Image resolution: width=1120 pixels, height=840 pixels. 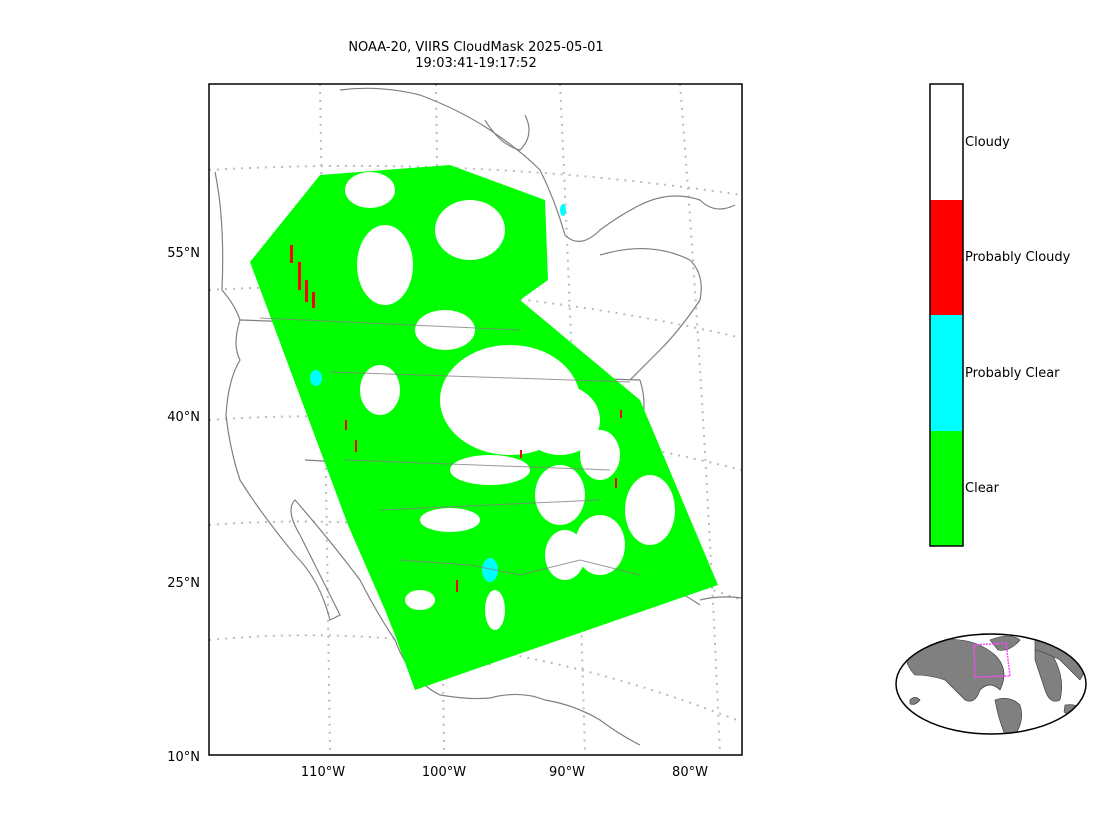 What do you see at coordinates (1012, 373) in the screenshot?
I see `legend-label: Probably Clear` at bounding box center [1012, 373].